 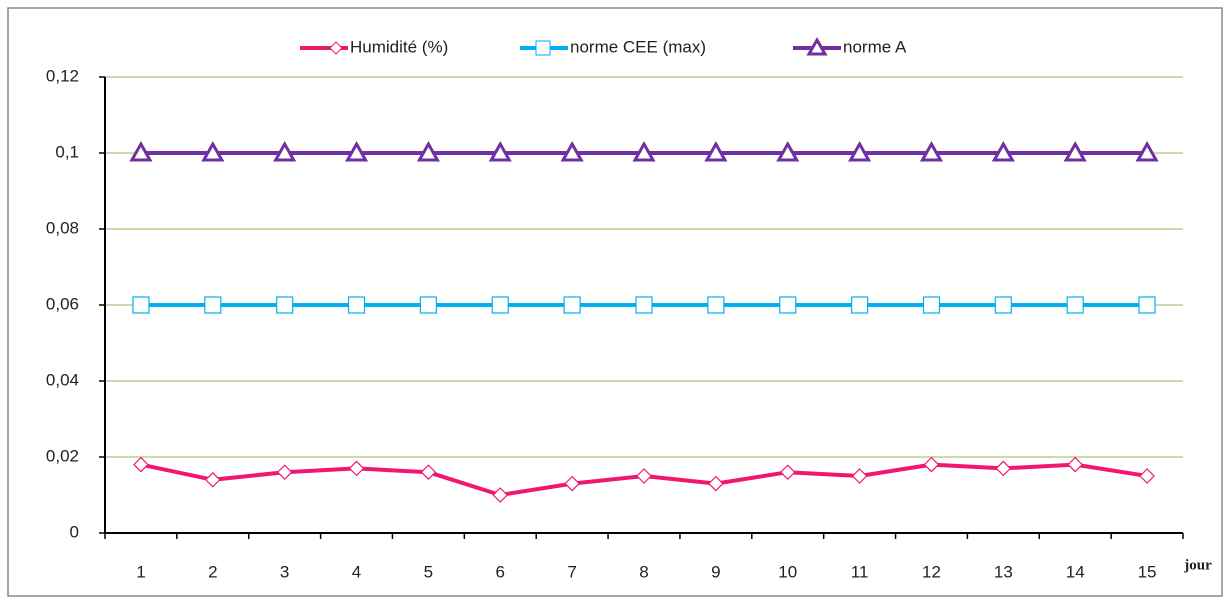 I want to click on y-tick-label: 0,12, so click(x=62, y=75).